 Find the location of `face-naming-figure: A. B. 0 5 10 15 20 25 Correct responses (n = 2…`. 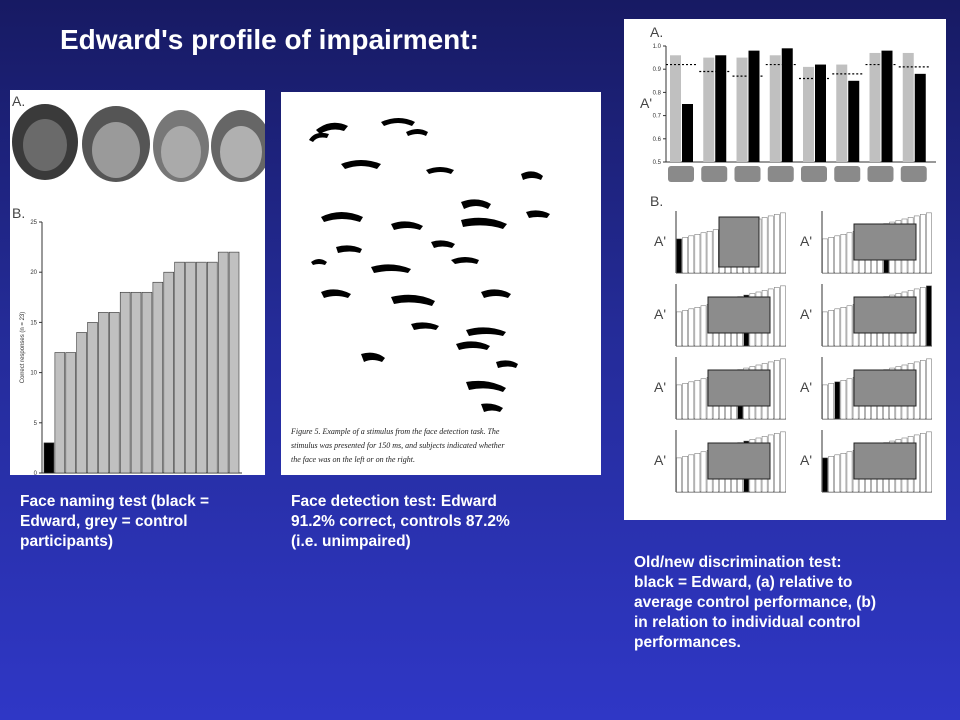

face-naming-figure: A. B. 0 5 10 15 20 25 Correct responses (n = 2… is located at coordinates (141, 285).